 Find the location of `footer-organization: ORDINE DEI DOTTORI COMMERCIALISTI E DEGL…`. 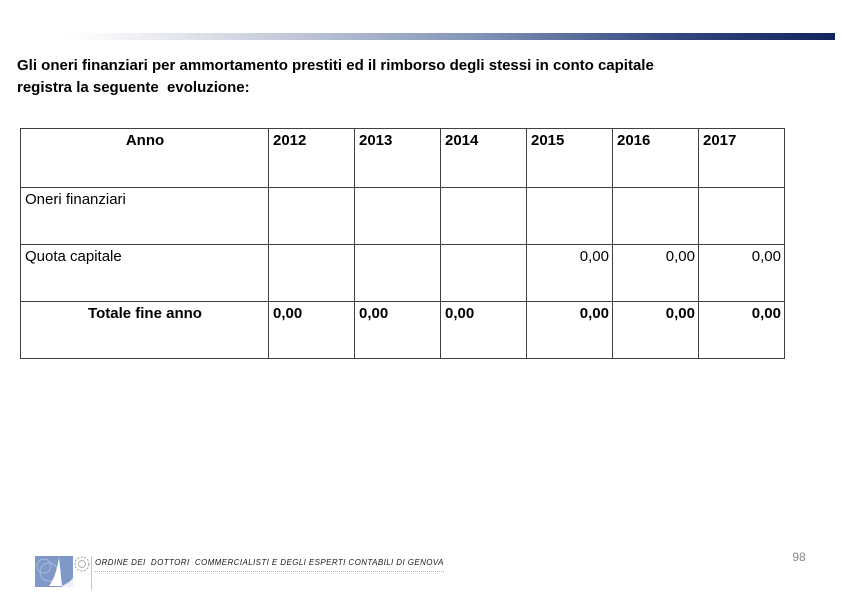

footer-organization: ORDINE DEI DOTTORI COMMERCIALISTI E DEGL… is located at coordinates (269, 565).